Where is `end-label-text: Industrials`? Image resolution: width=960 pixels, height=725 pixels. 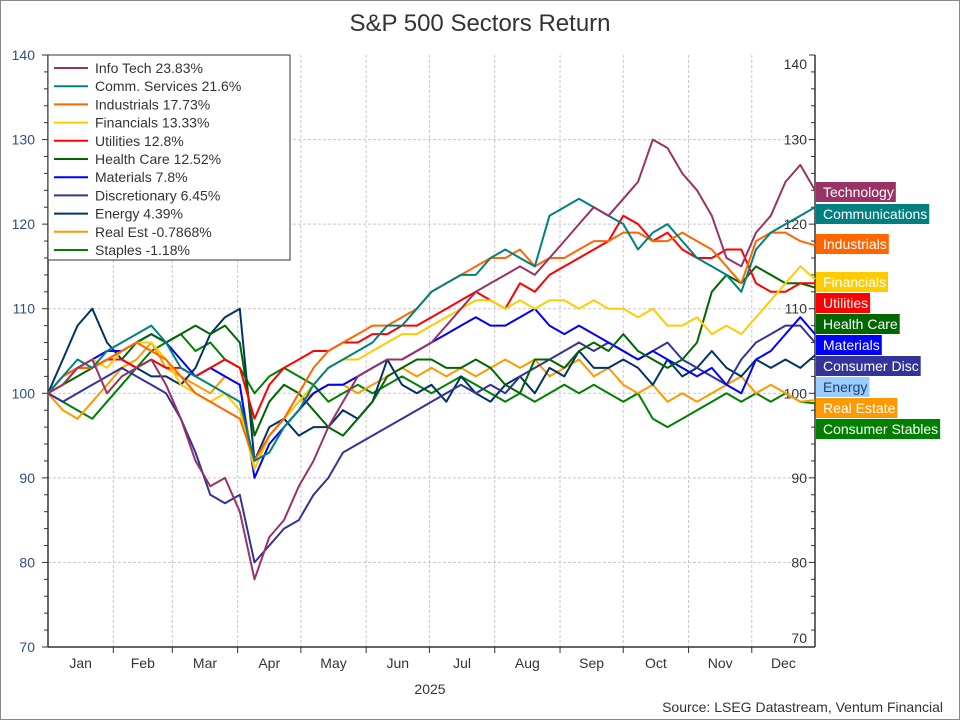
end-label-text: Industrials is located at coordinates (855, 244).